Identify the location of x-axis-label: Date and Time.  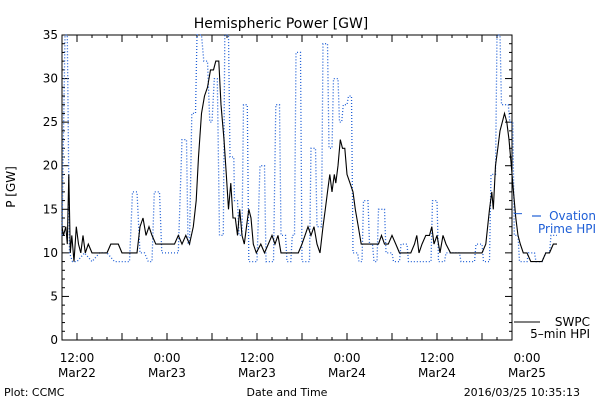
(287, 392).